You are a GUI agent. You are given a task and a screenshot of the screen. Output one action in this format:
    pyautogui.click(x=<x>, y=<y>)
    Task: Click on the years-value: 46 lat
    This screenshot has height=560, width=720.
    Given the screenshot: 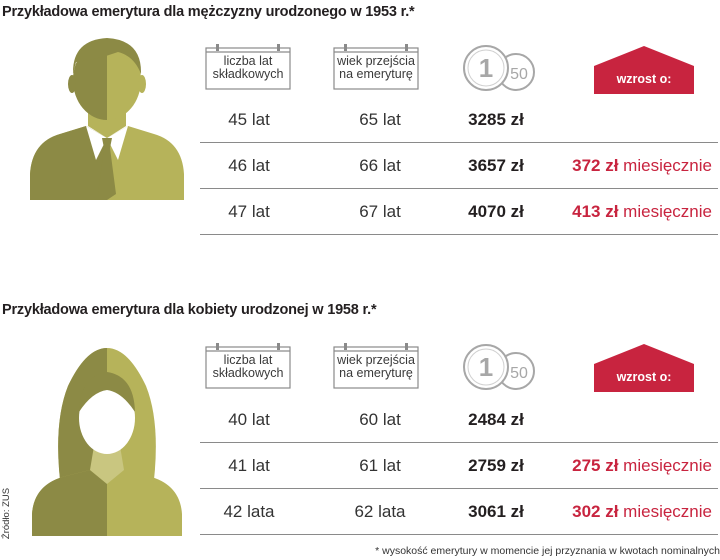 What is the action you would take?
    pyautogui.click(x=249, y=165)
    